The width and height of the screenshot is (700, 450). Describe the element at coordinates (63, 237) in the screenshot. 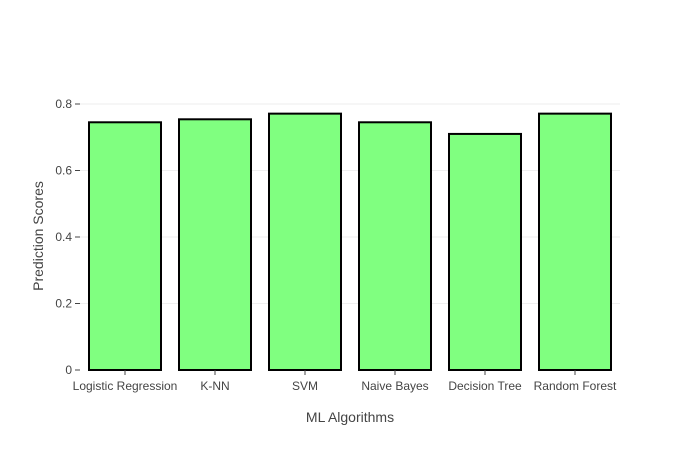

I see `y-tick-label: 0.4` at that location.